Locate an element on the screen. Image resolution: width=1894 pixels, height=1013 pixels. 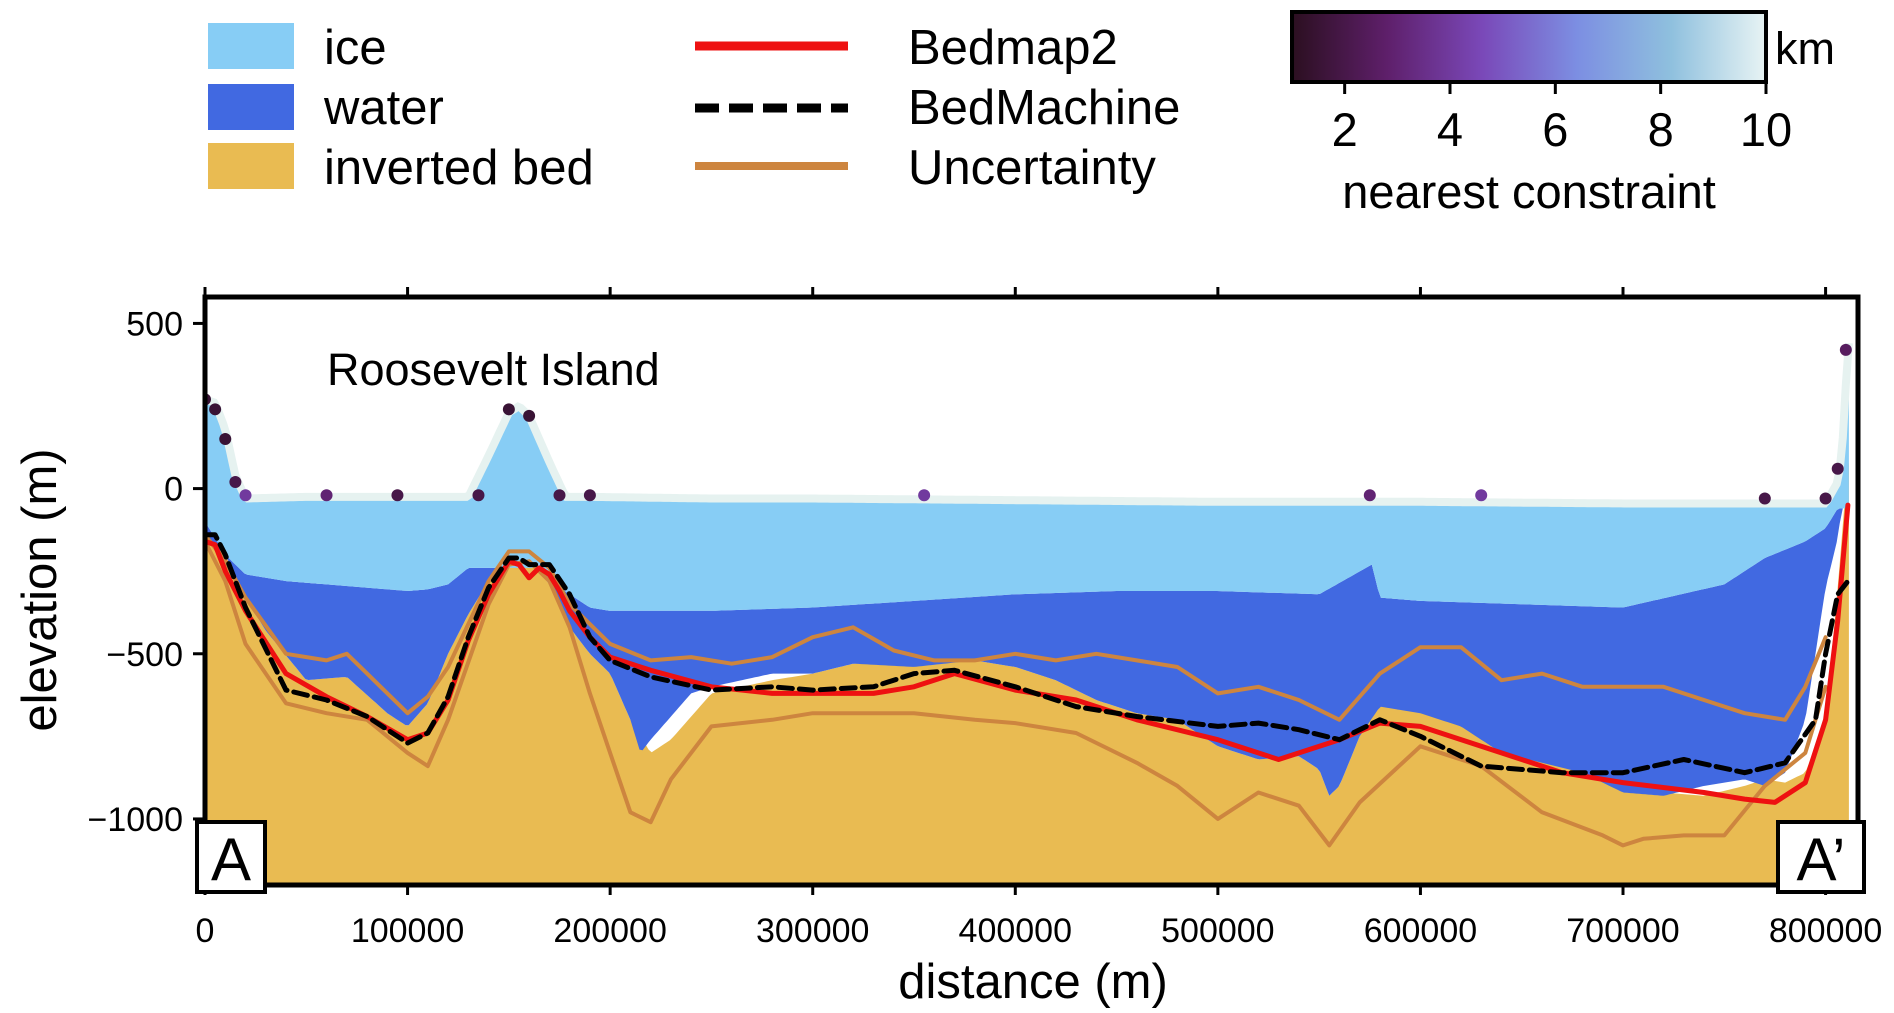
colorbar-tick-label: 10 is located at coordinates (1766, 129).